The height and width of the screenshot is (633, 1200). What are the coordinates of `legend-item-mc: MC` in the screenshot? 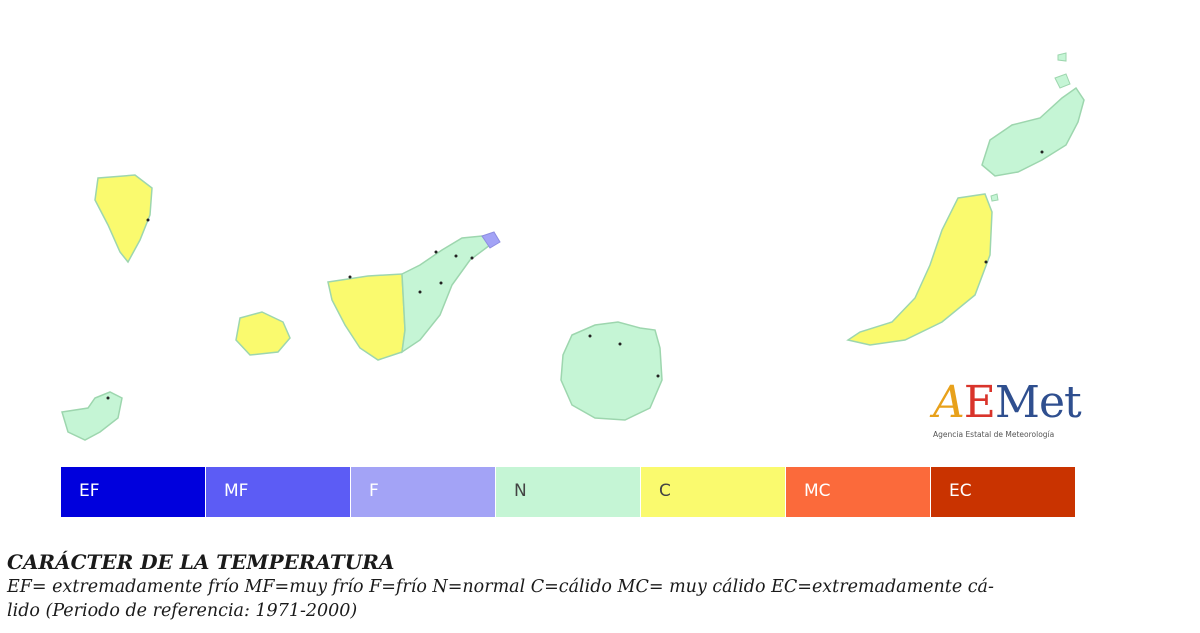 It's located at (858, 492).